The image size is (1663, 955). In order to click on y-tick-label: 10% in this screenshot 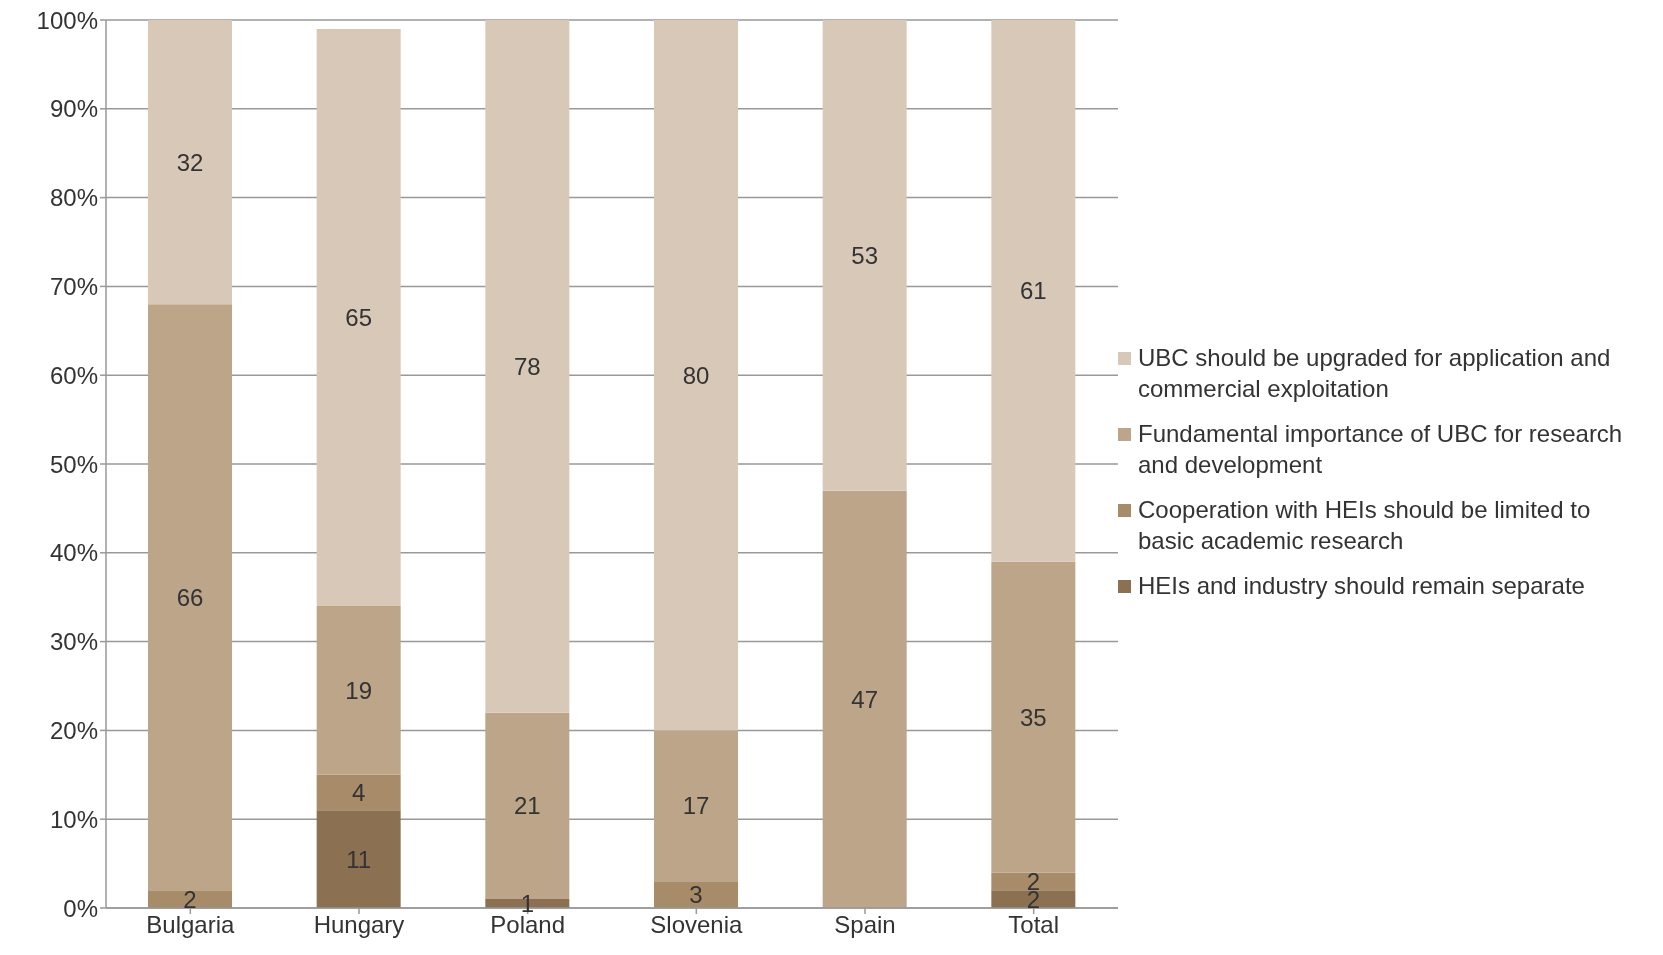, I will do `click(73, 819)`.